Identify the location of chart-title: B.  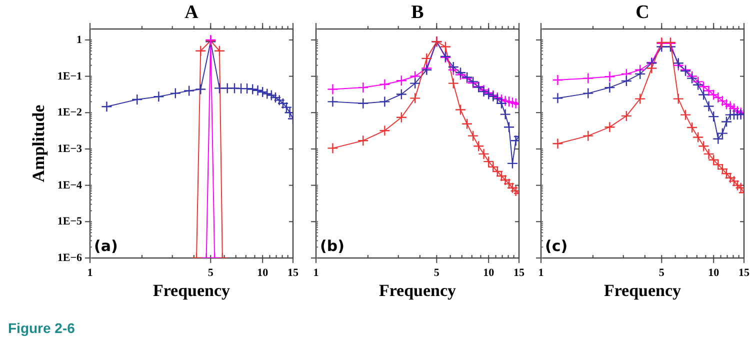
(417, 12).